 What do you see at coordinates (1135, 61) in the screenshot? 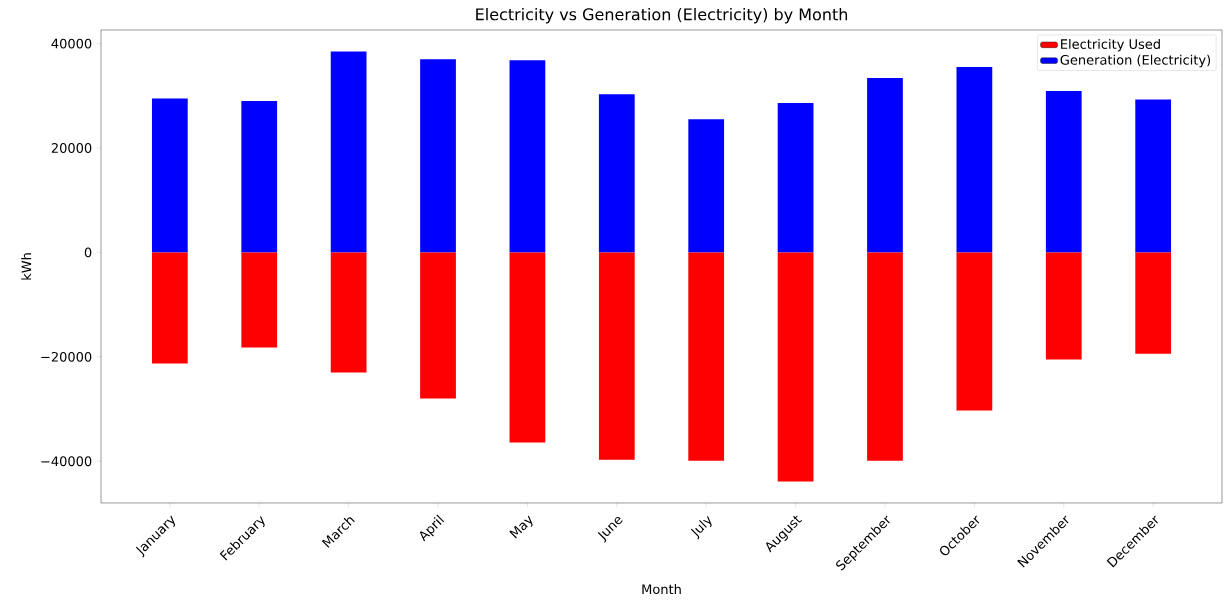
I see `legend-label: Generation (Electricity)` at bounding box center [1135, 61].